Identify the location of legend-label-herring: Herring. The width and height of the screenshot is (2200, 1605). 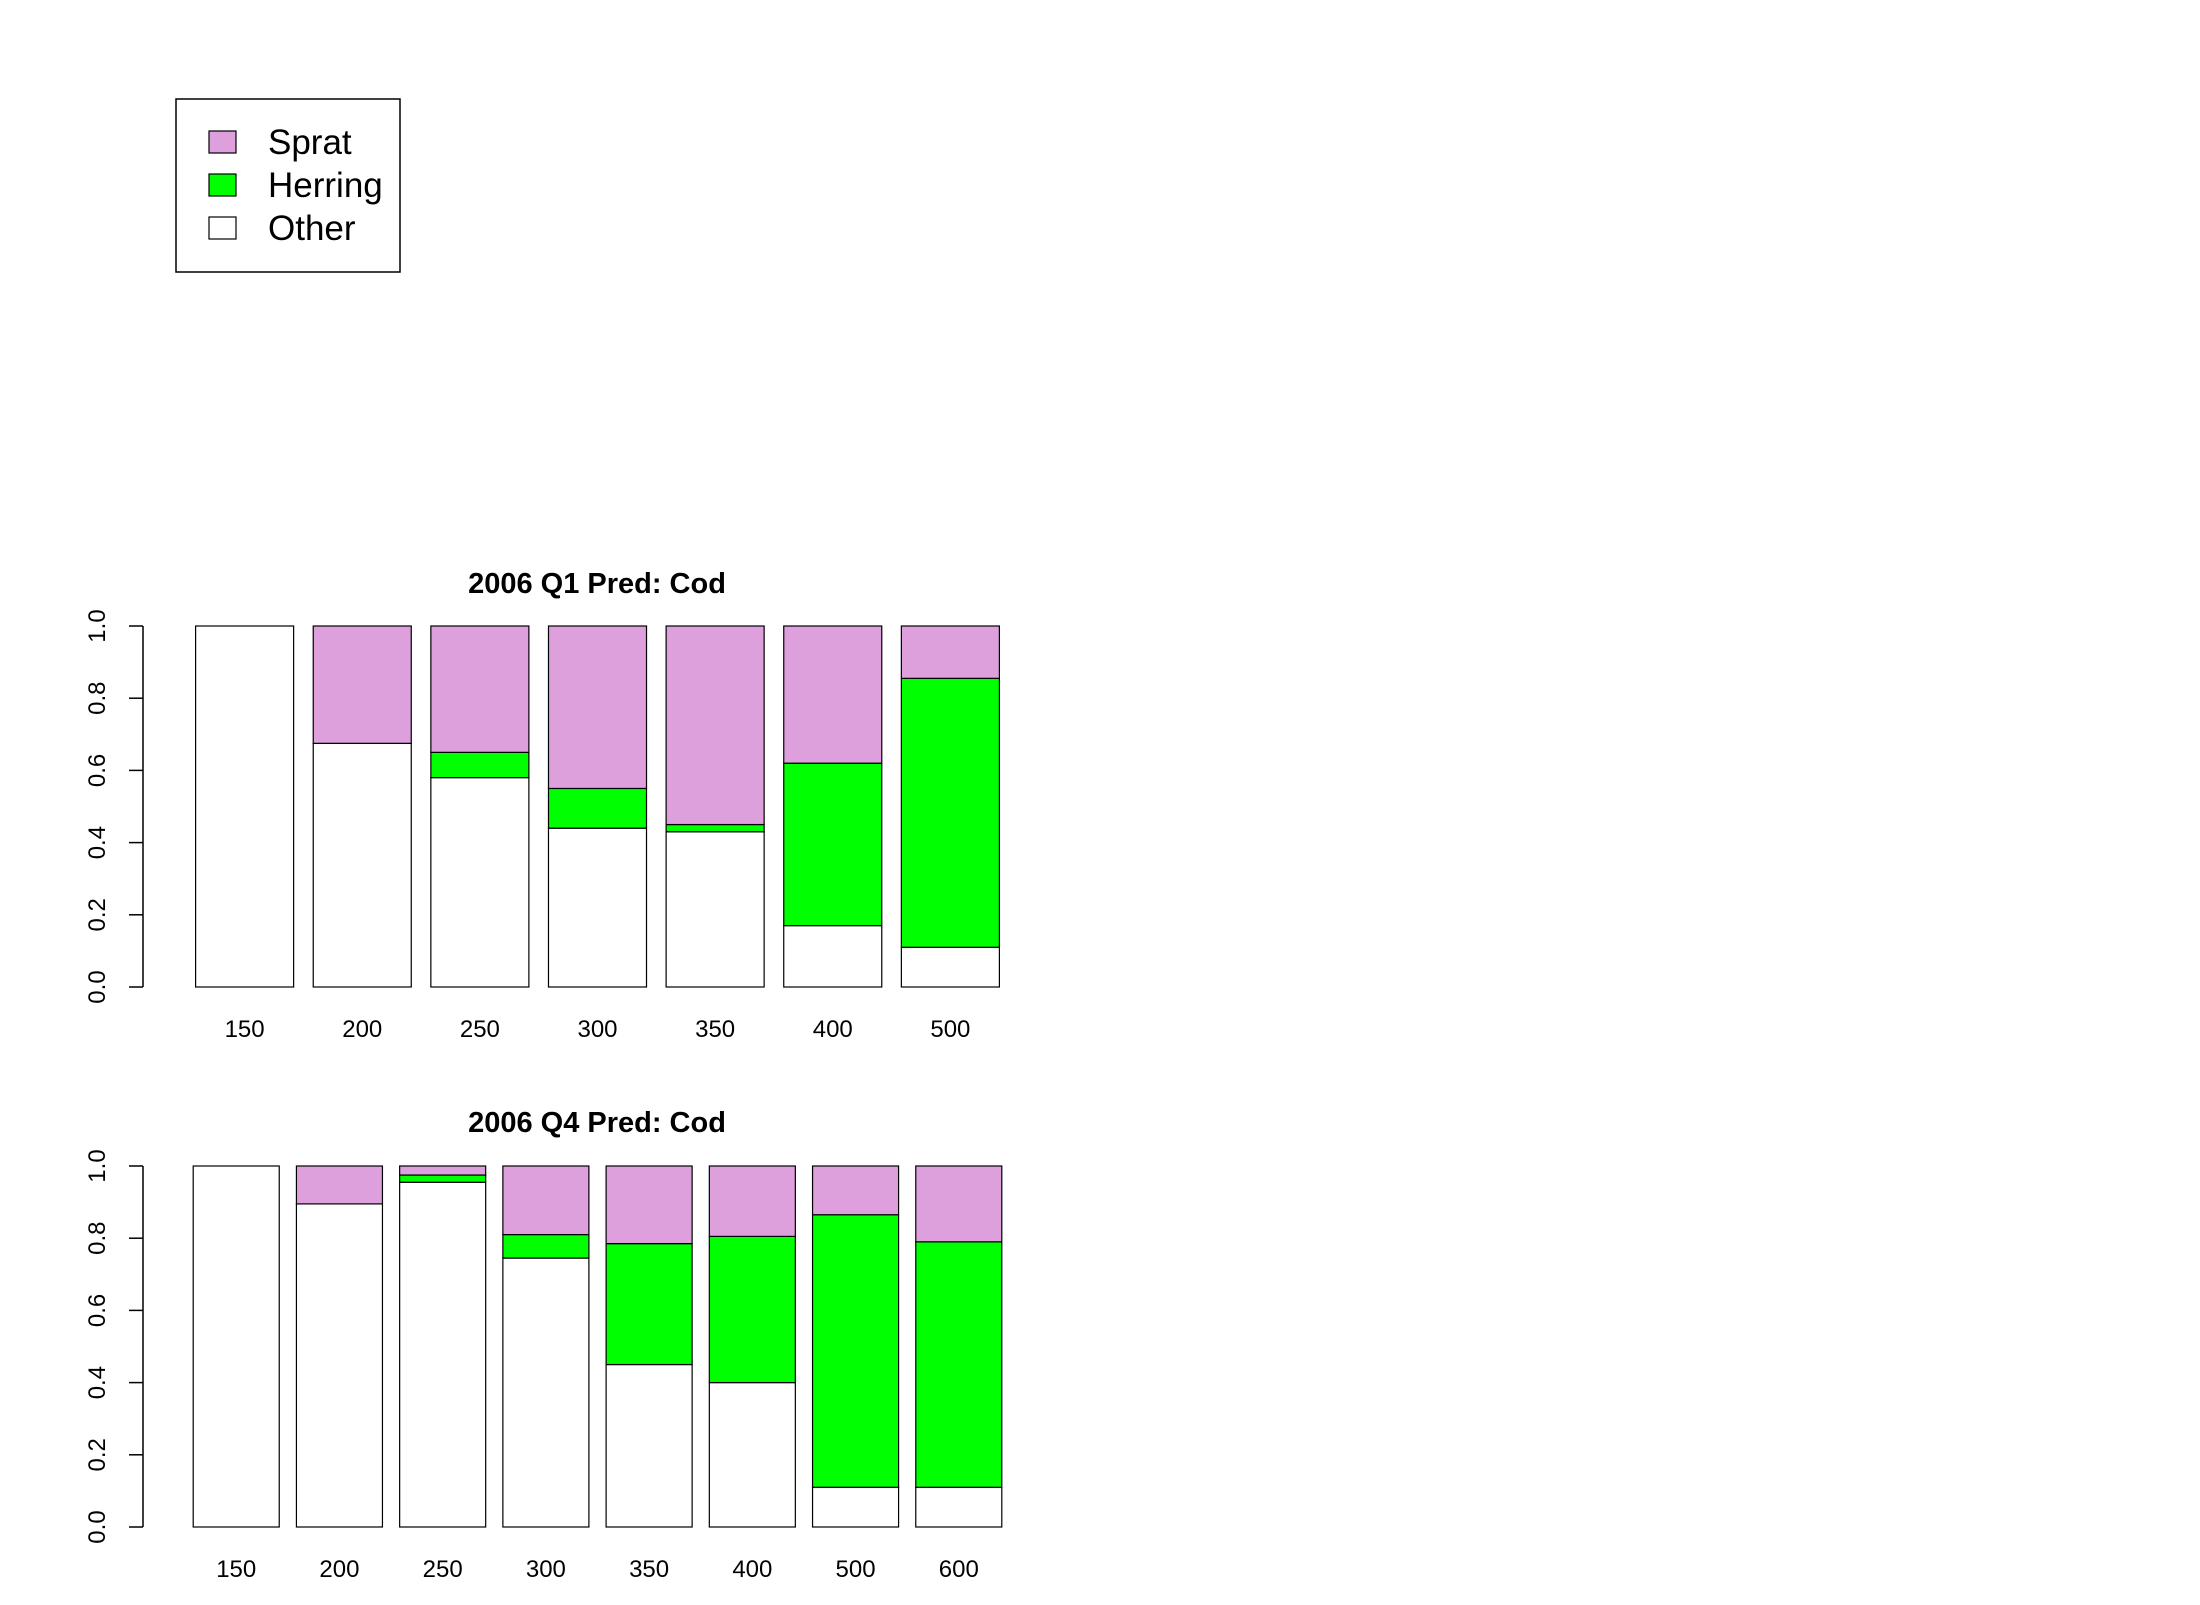
(325, 185).